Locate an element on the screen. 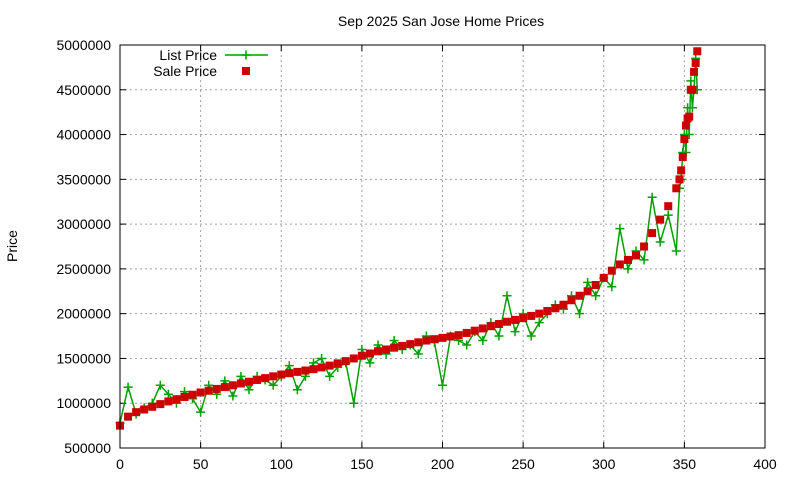  x-tick-label: 350 is located at coordinates (685, 464).